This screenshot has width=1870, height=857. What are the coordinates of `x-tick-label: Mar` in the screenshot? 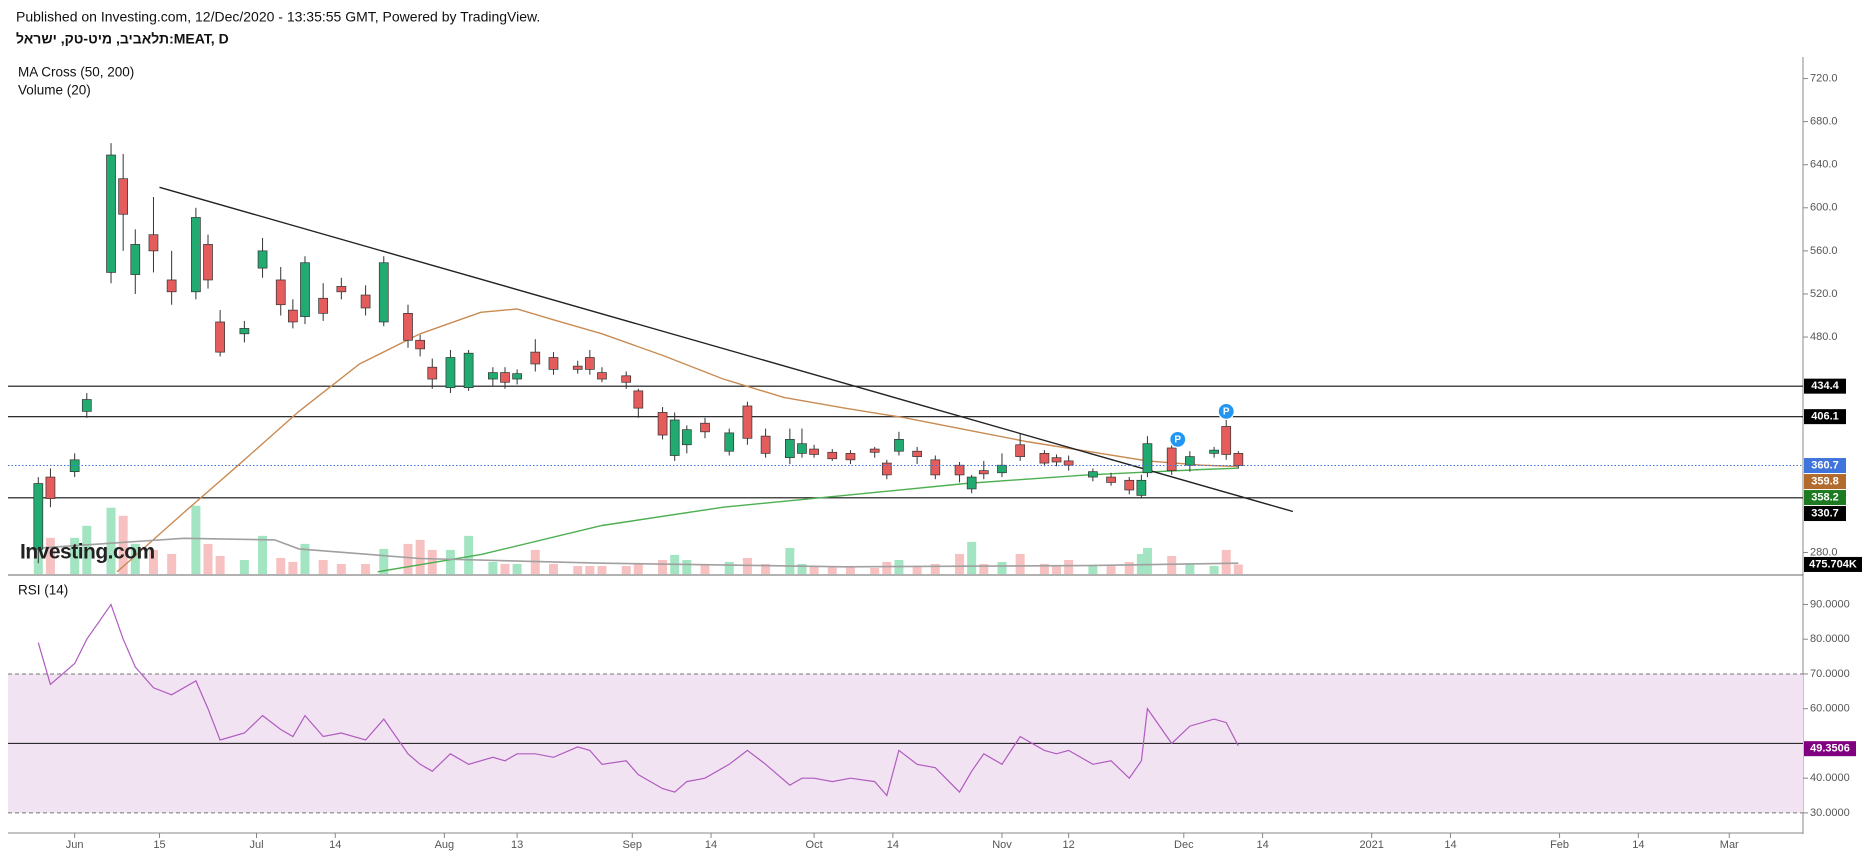 It's located at (1729, 845).